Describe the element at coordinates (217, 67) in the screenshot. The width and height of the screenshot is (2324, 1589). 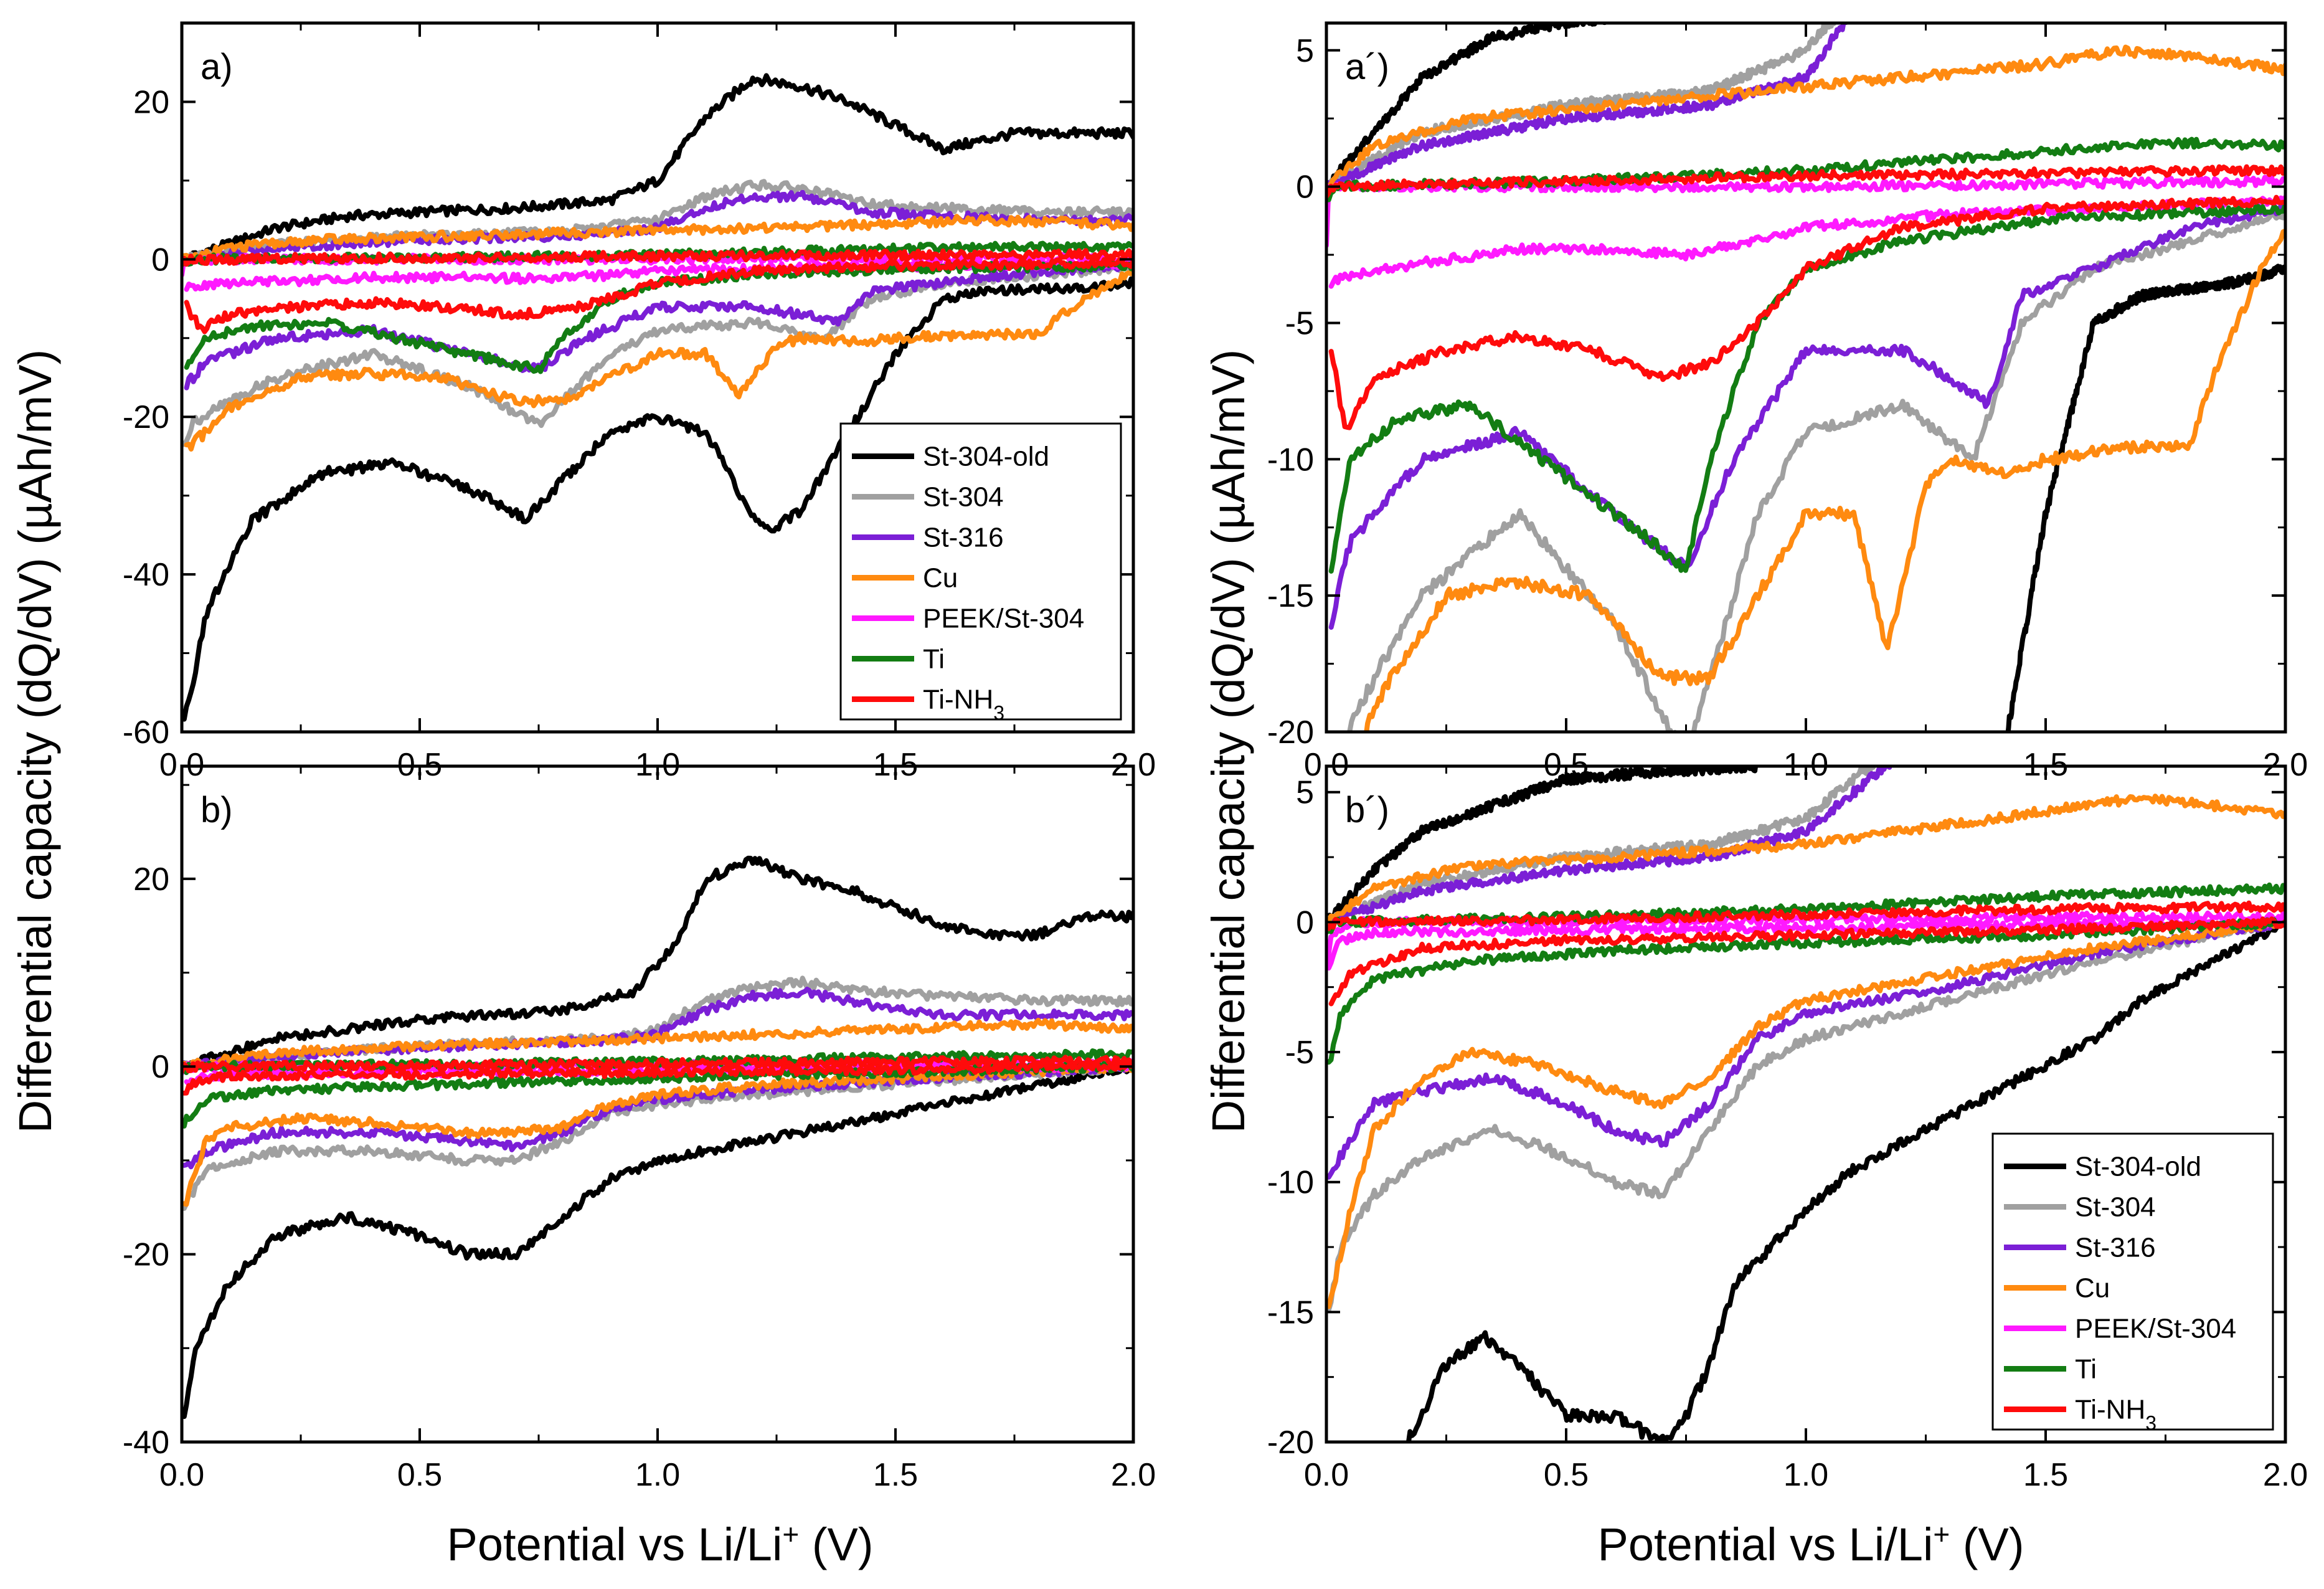
I see `panel-label: a)` at that location.